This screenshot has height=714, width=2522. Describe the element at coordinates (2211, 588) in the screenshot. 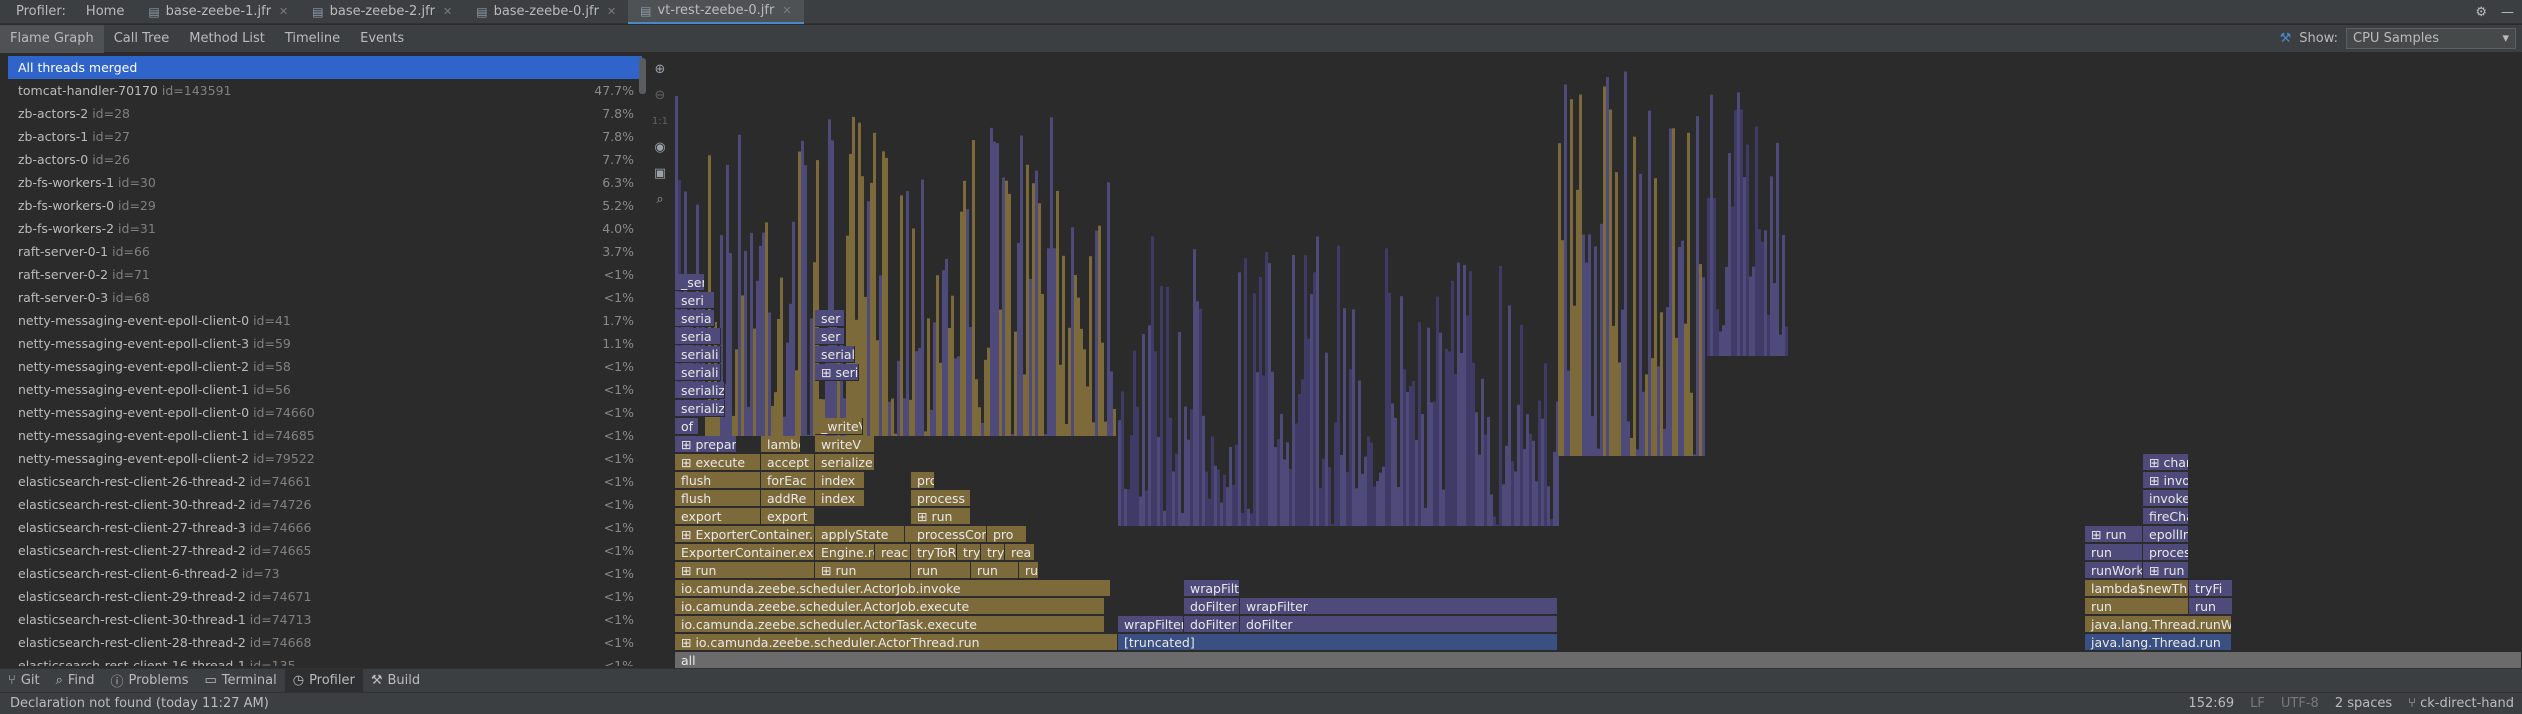

I see `flame-frame: tryFi` at that location.